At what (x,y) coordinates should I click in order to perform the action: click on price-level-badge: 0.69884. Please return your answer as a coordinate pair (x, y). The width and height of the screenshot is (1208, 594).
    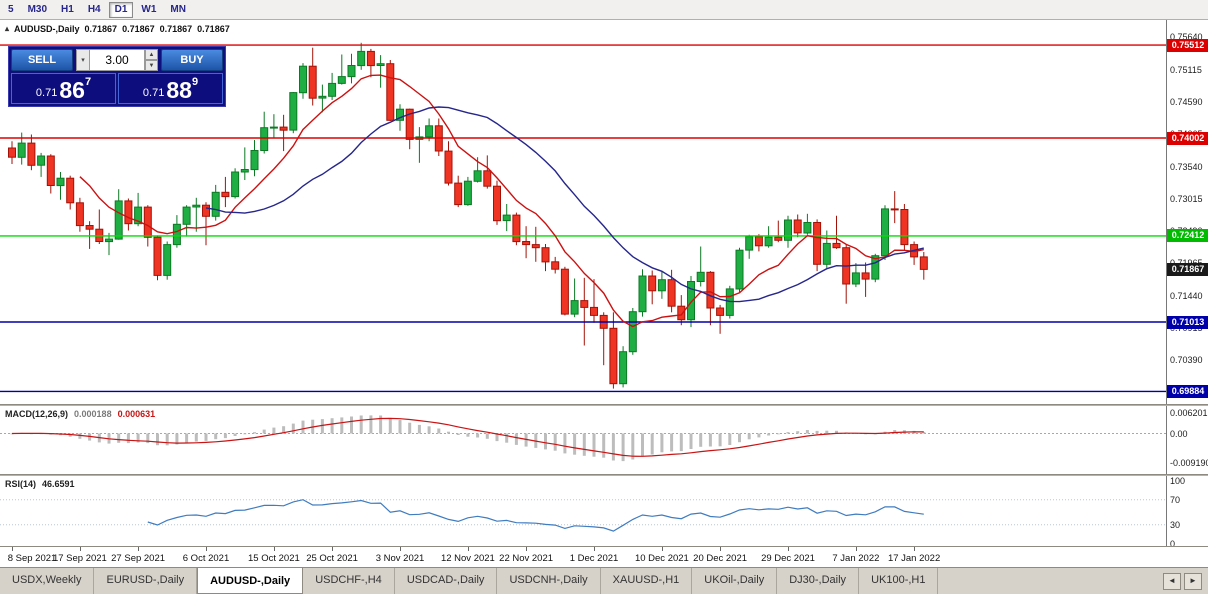
    Looking at the image, I should click on (1187, 391).